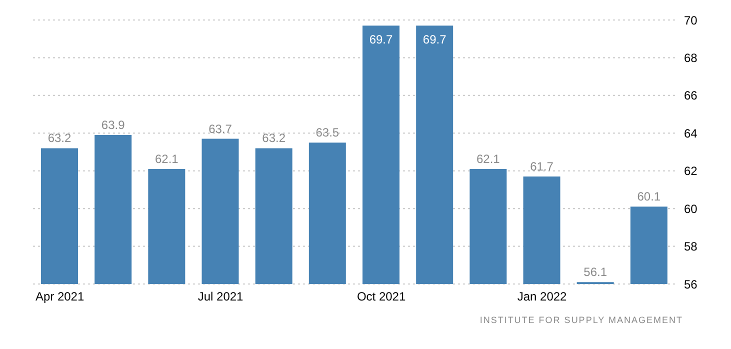 This screenshot has height=349, width=731. I want to click on y-tick-label: 62, so click(691, 171).